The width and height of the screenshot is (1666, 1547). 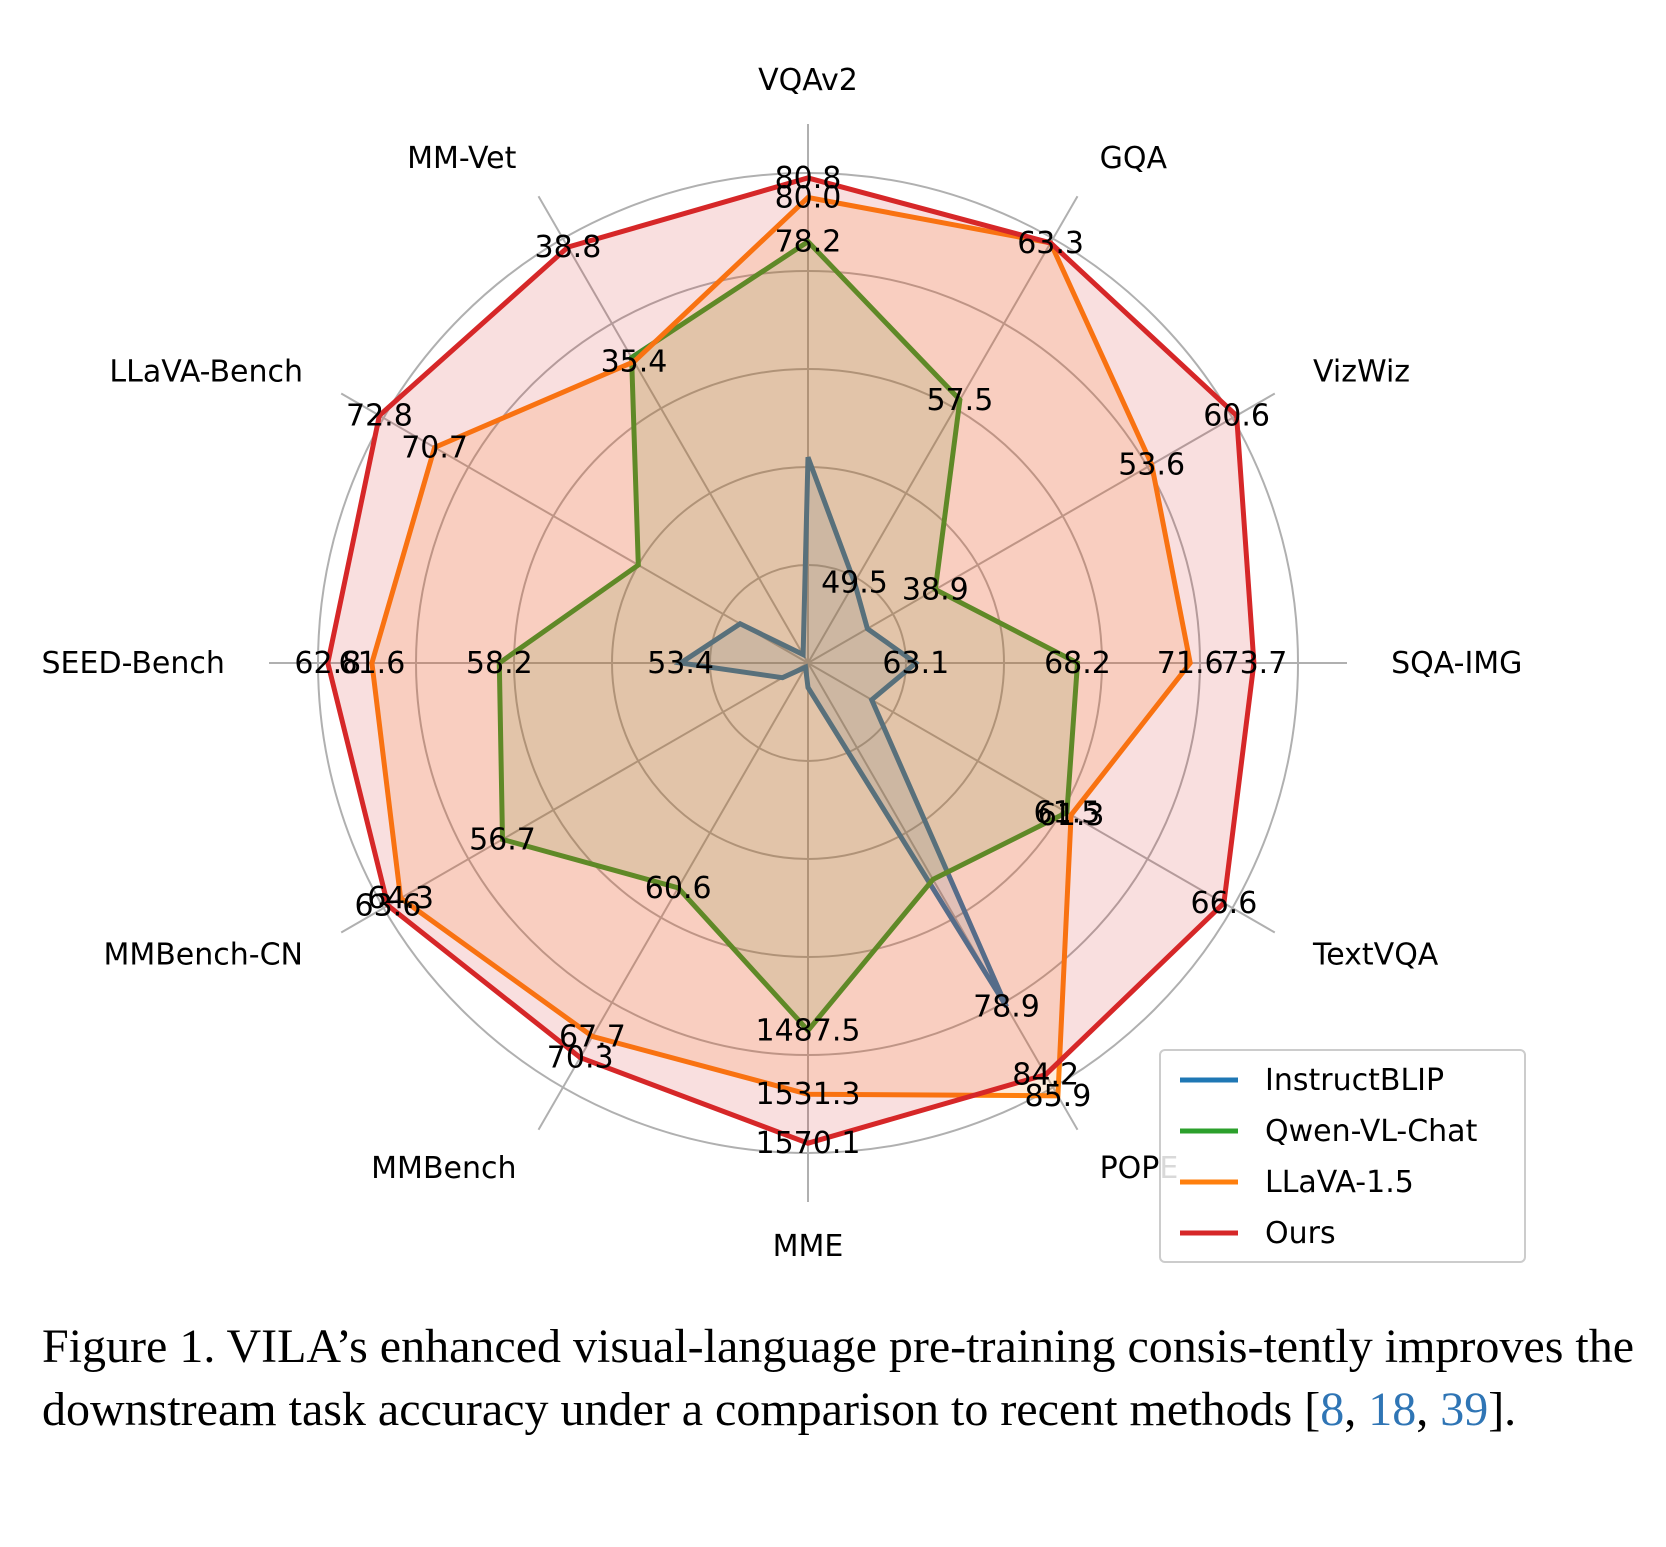 What do you see at coordinates (808, 1031) in the screenshot?
I see `value-label-qwen-vl-chat: 1487.5` at bounding box center [808, 1031].